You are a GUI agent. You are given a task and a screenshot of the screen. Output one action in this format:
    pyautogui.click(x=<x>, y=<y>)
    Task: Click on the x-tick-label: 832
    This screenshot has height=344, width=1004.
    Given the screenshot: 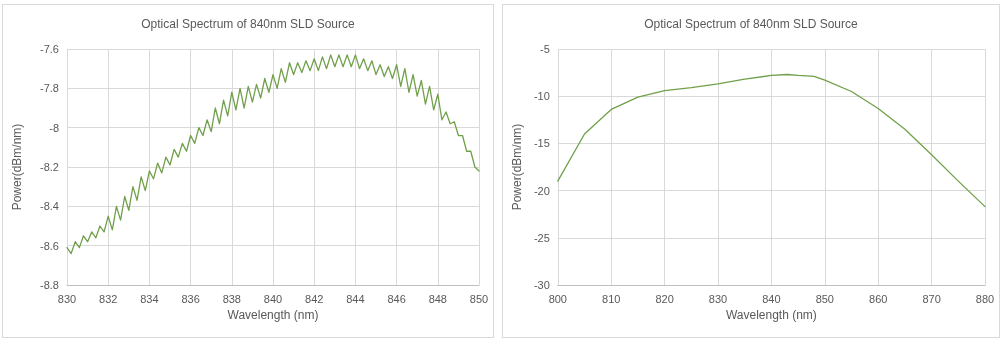 What is the action you would take?
    pyautogui.click(x=108, y=298)
    